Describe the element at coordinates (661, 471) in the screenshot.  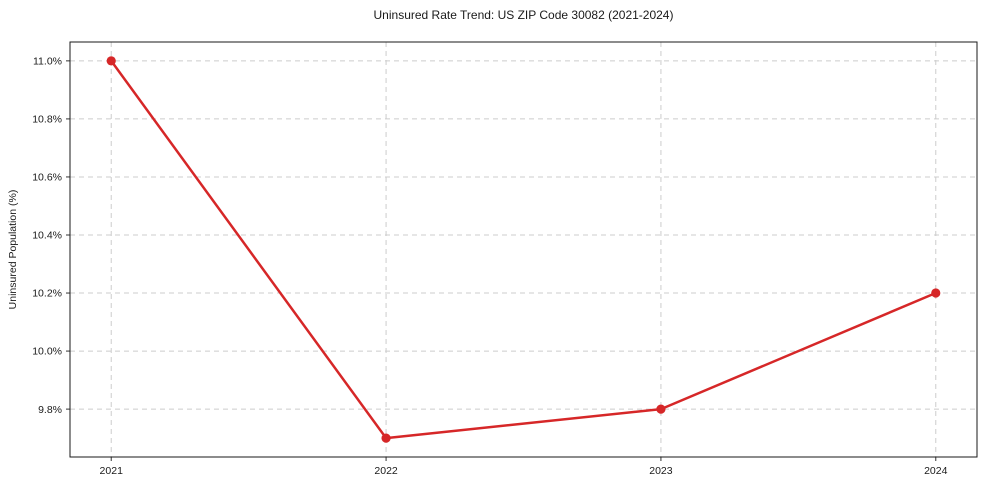
I see `x-tick-label: 2023` at that location.